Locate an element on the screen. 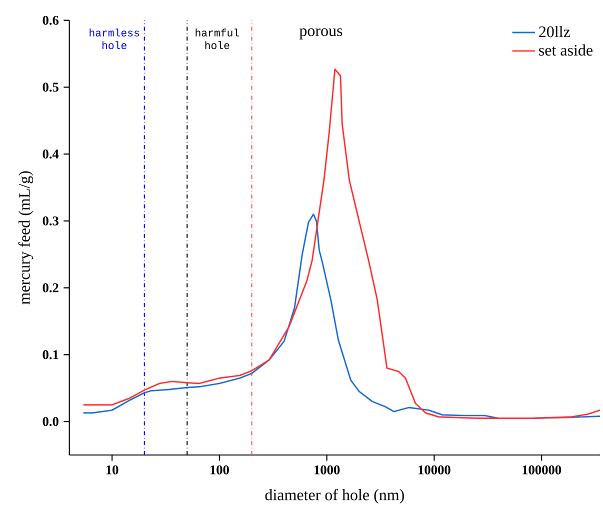 This screenshot has width=603, height=515. x-tick-label: 10000 is located at coordinates (434, 469).